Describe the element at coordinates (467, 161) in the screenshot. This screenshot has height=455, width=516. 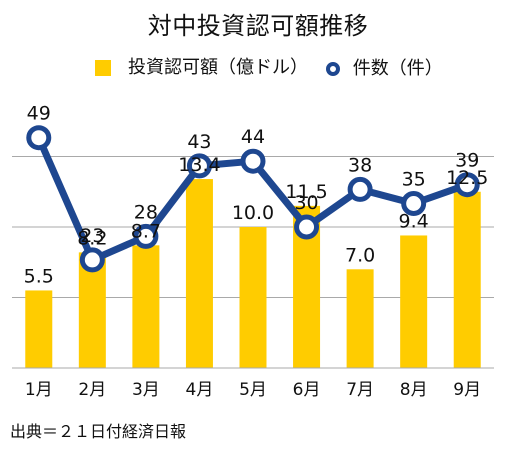
I see `case-count-data-label: 39` at that location.